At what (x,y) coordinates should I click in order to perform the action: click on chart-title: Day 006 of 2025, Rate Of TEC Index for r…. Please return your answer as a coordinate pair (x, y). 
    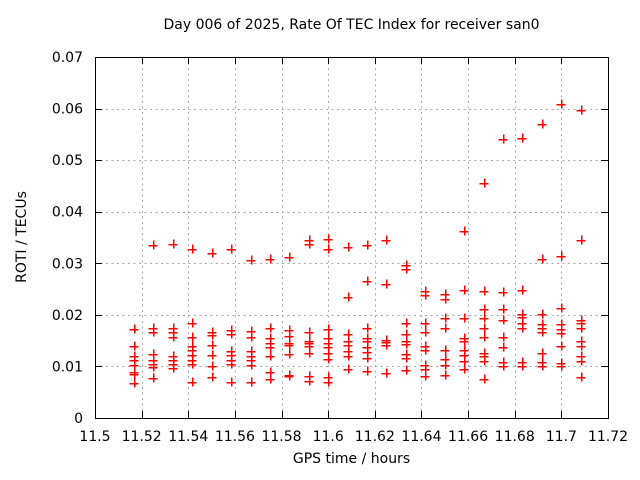
    Looking at the image, I should click on (351, 25).